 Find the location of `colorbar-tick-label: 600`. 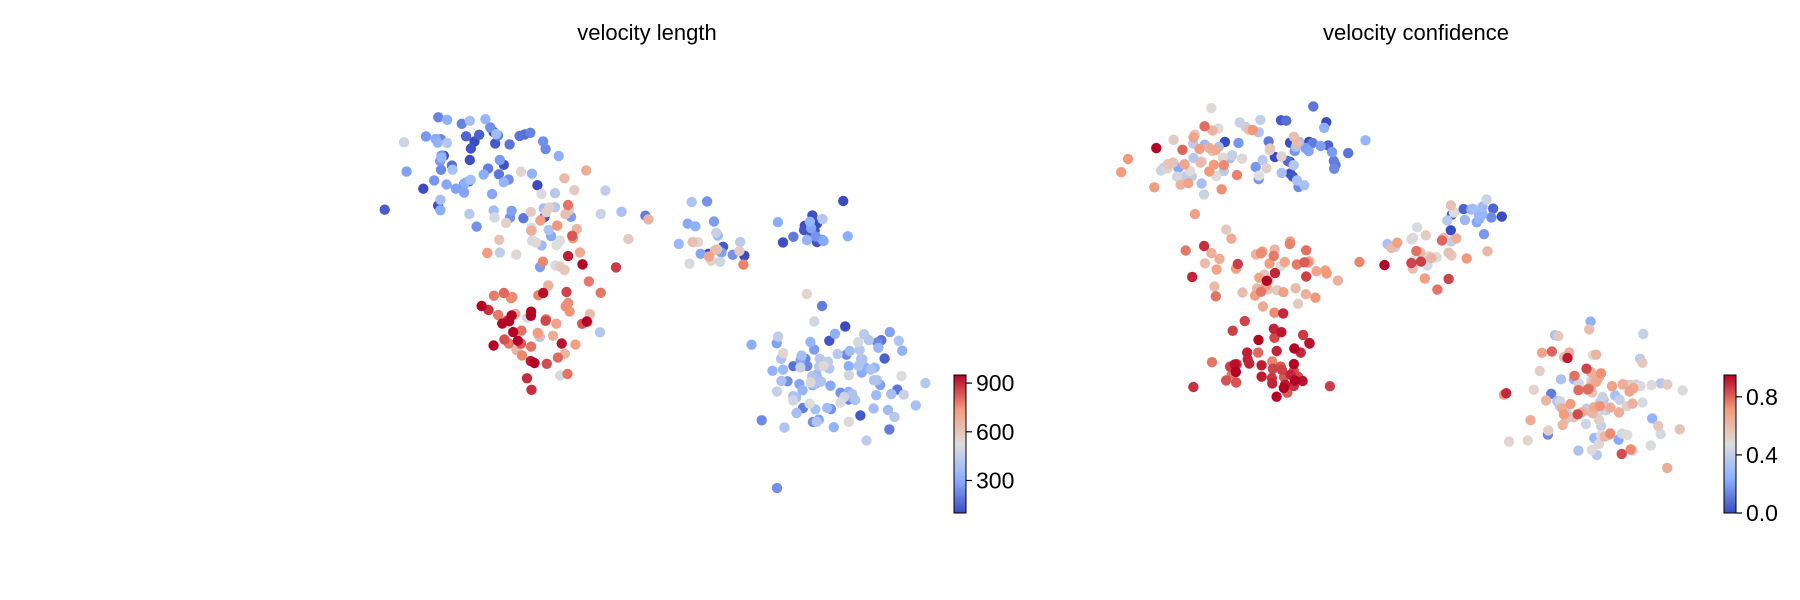

colorbar-tick-label: 600 is located at coordinates (995, 432).